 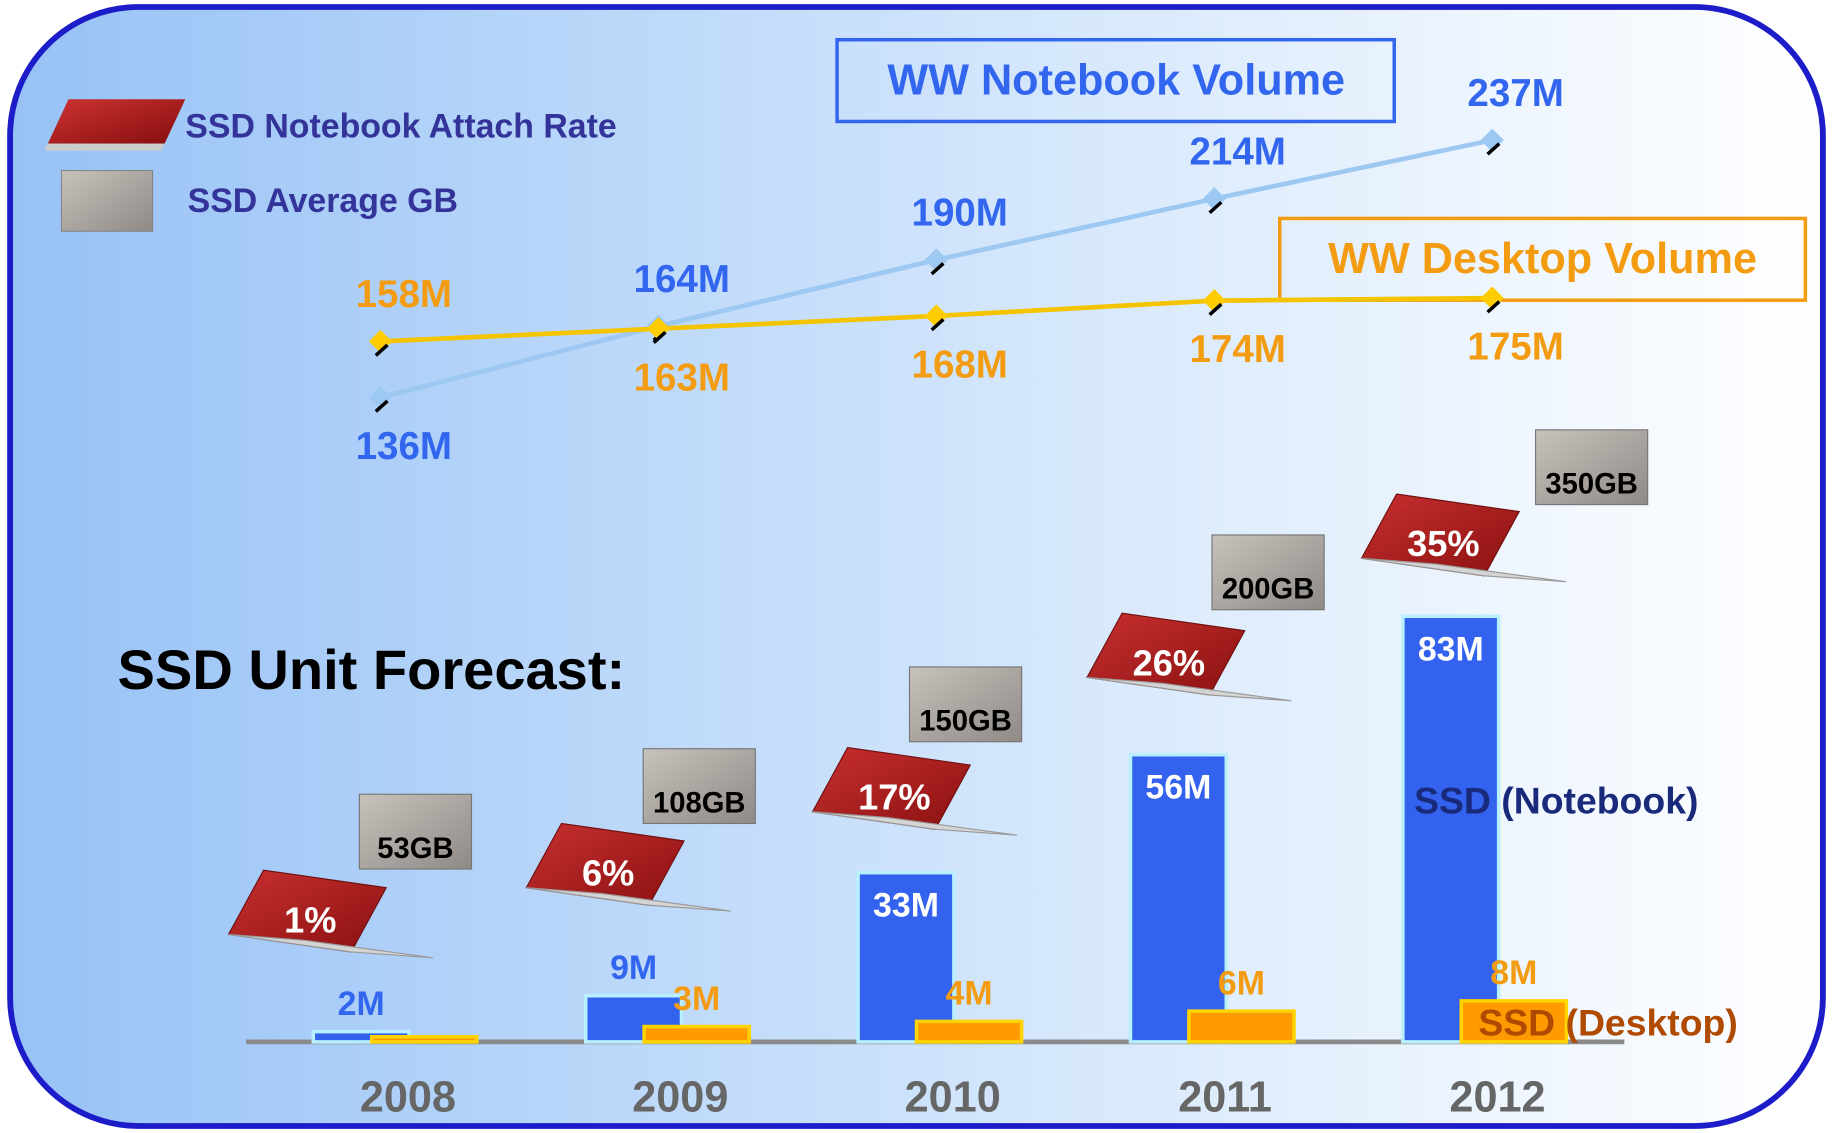 I want to click on data-label: 2M, so click(x=361, y=1004).